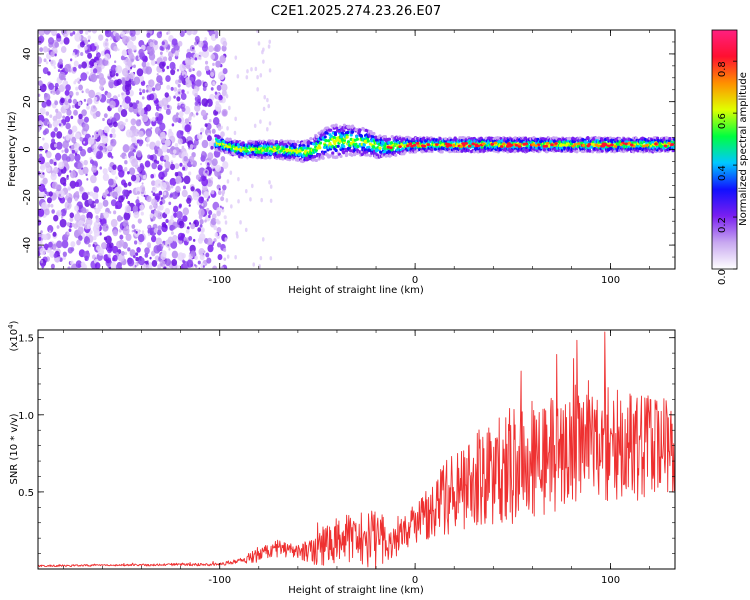 Image resolution: width=750 pixels, height=600 pixels. What do you see at coordinates (27, 197) in the screenshot?
I see `spectrogram-y-tick-label: -20` at bounding box center [27, 197].